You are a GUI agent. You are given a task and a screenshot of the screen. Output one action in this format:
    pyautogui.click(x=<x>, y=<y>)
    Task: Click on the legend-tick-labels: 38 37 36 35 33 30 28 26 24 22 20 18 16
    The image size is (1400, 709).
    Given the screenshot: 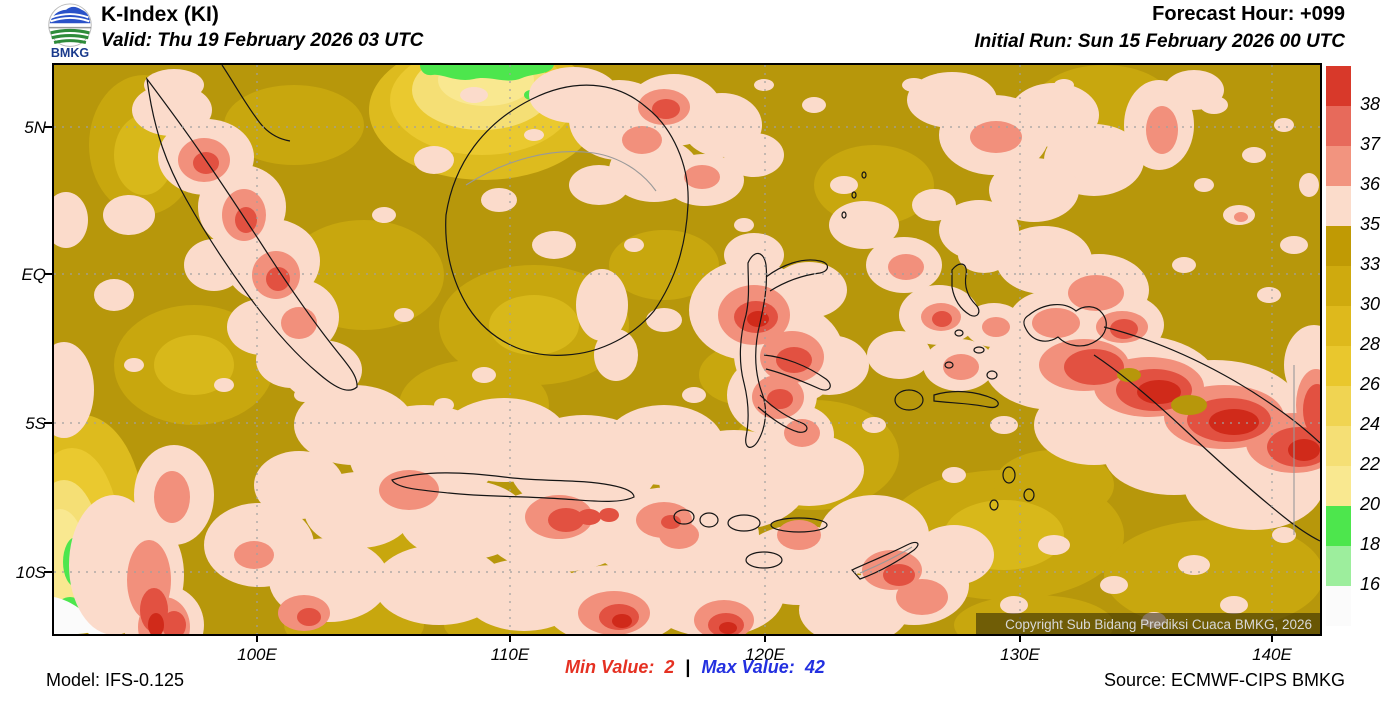 What is the action you would take?
    pyautogui.click(x=1380, y=346)
    